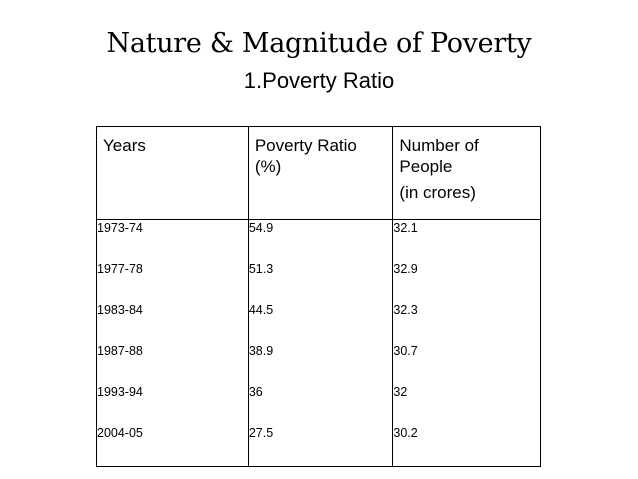 The width and height of the screenshot is (638, 479). Describe the element at coordinates (120, 269) in the screenshot. I see `year-cell: 1977-78` at that location.